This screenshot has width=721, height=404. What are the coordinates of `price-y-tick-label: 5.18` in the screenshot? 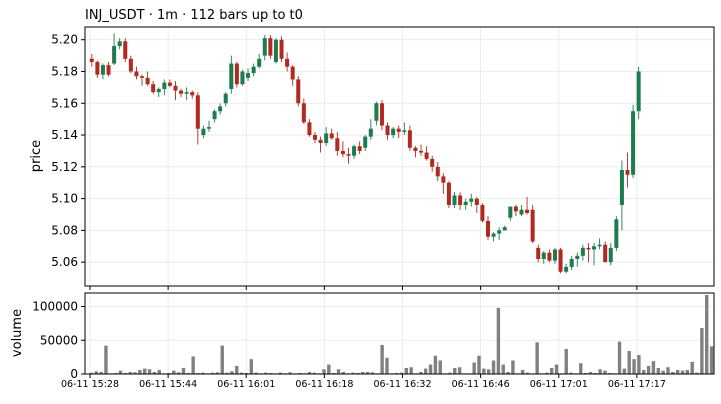 It's located at (64, 71).